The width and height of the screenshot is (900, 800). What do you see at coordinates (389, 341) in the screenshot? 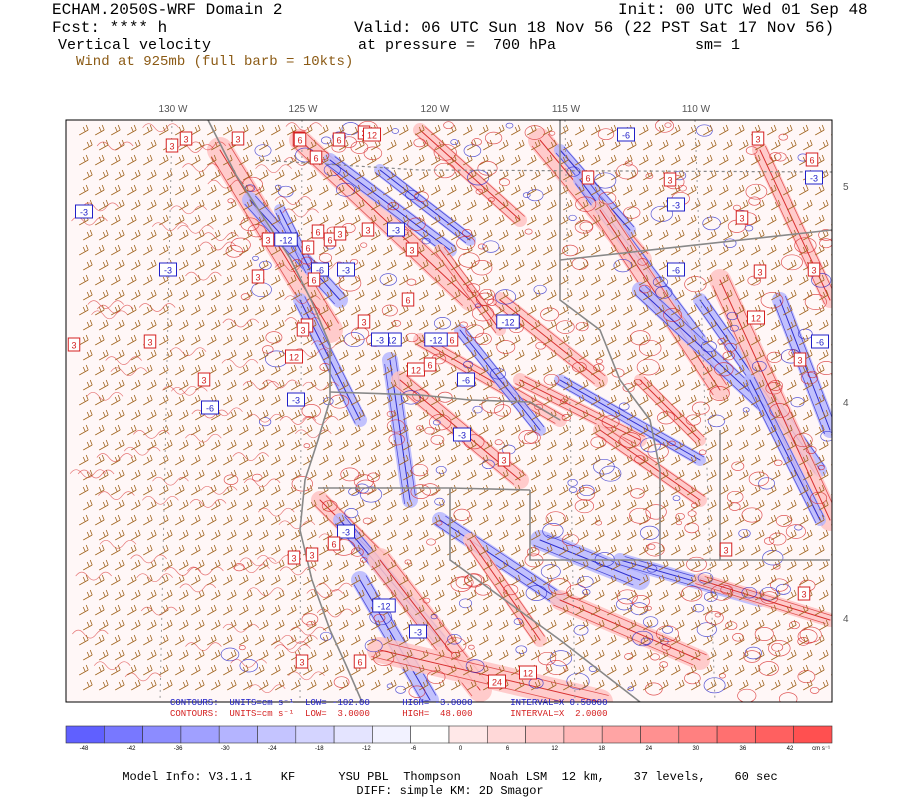
I see `contour-label-value: -12` at bounding box center [389, 341].